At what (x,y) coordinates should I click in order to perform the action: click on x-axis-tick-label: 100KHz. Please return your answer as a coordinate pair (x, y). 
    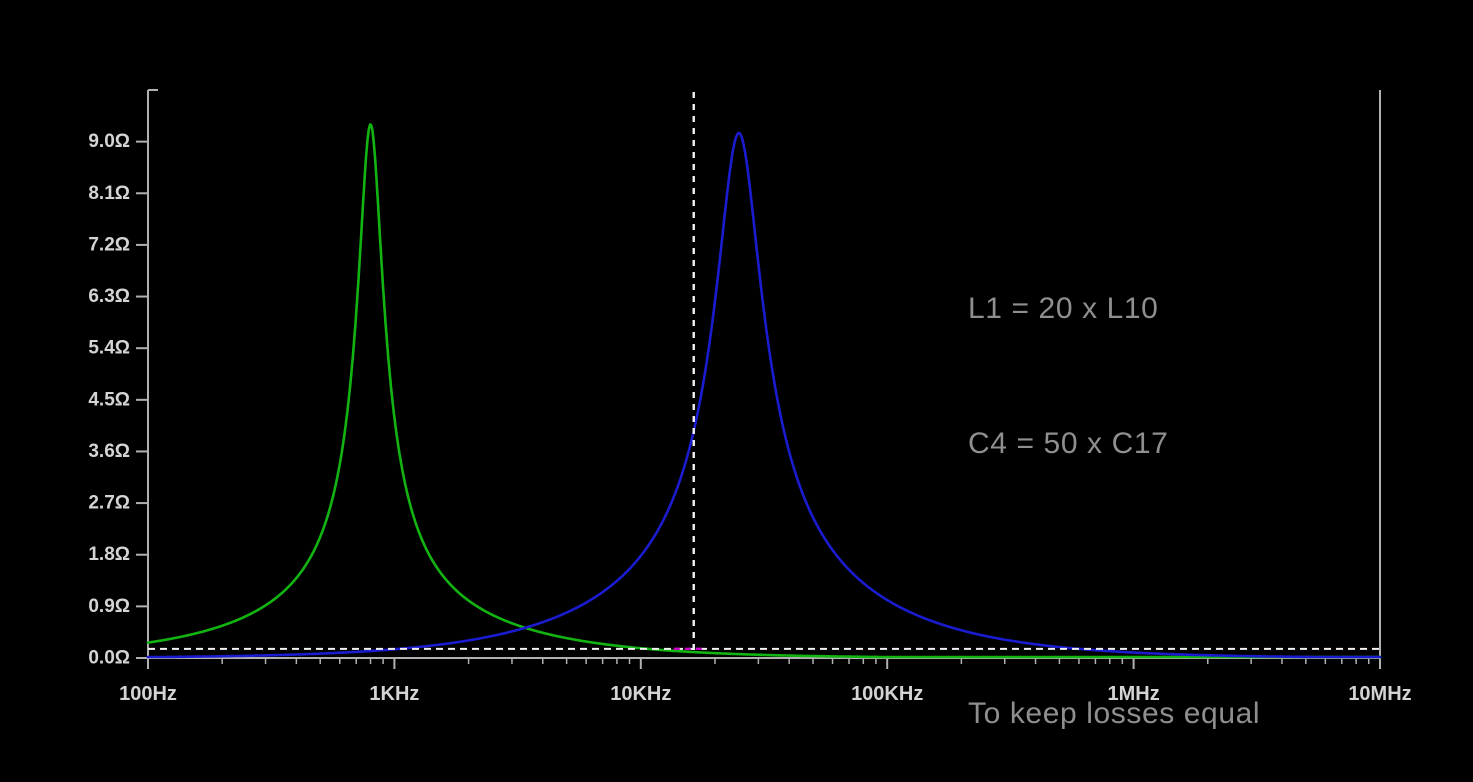
    Looking at the image, I should click on (887, 694).